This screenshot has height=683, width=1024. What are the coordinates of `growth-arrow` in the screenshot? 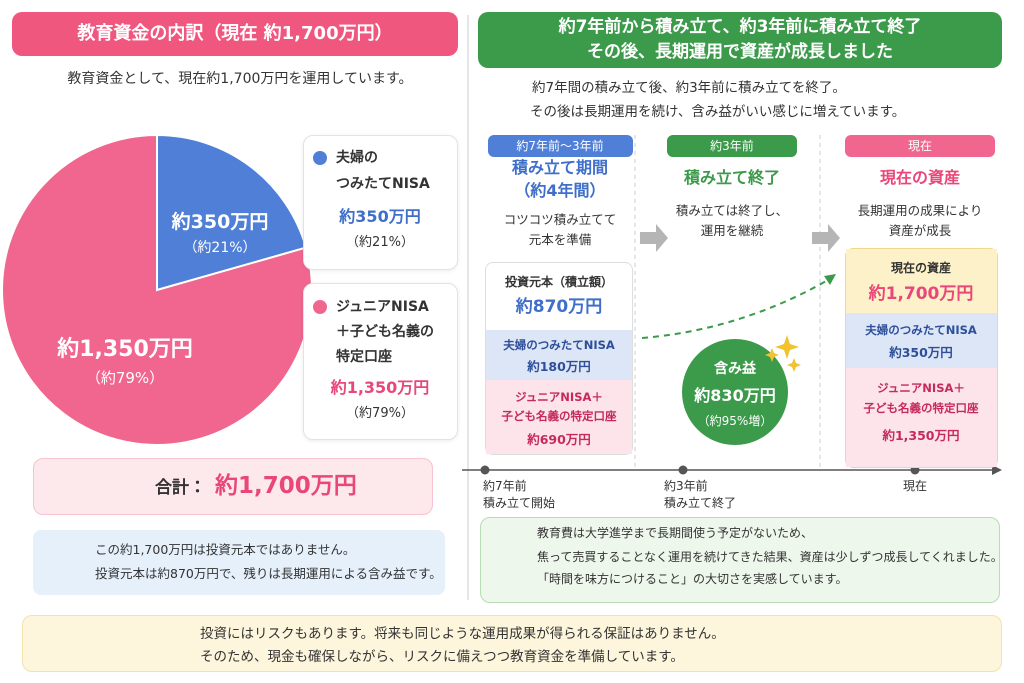 It's located at (735, 309).